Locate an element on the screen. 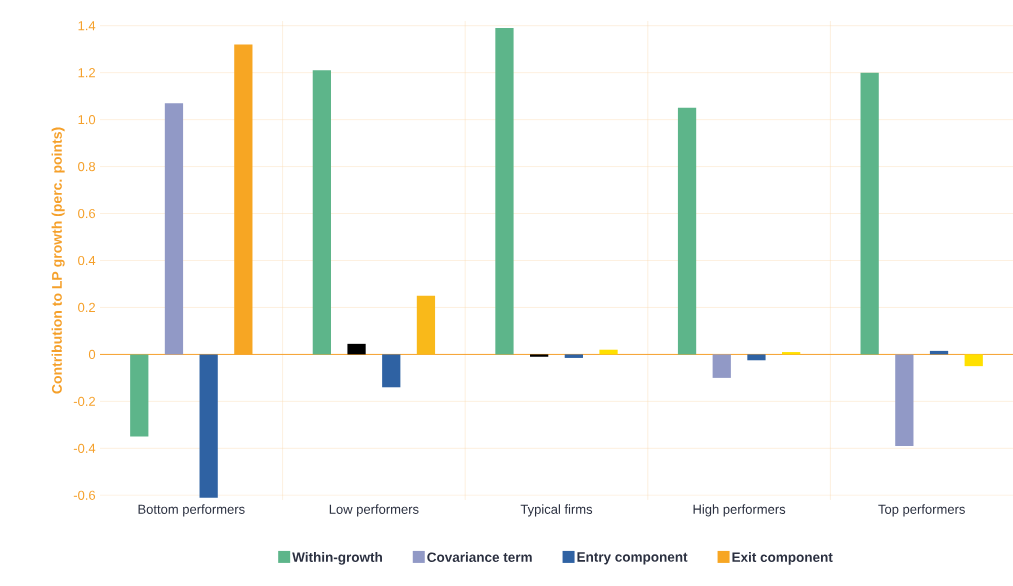 This screenshot has height=586, width=1013. y-tick-label: -0.6 is located at coordinates (84, 495).